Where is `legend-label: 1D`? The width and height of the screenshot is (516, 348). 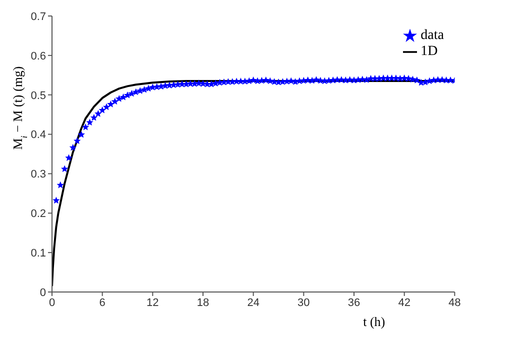
legend-label: 1D is located at coordinates (429, 51).